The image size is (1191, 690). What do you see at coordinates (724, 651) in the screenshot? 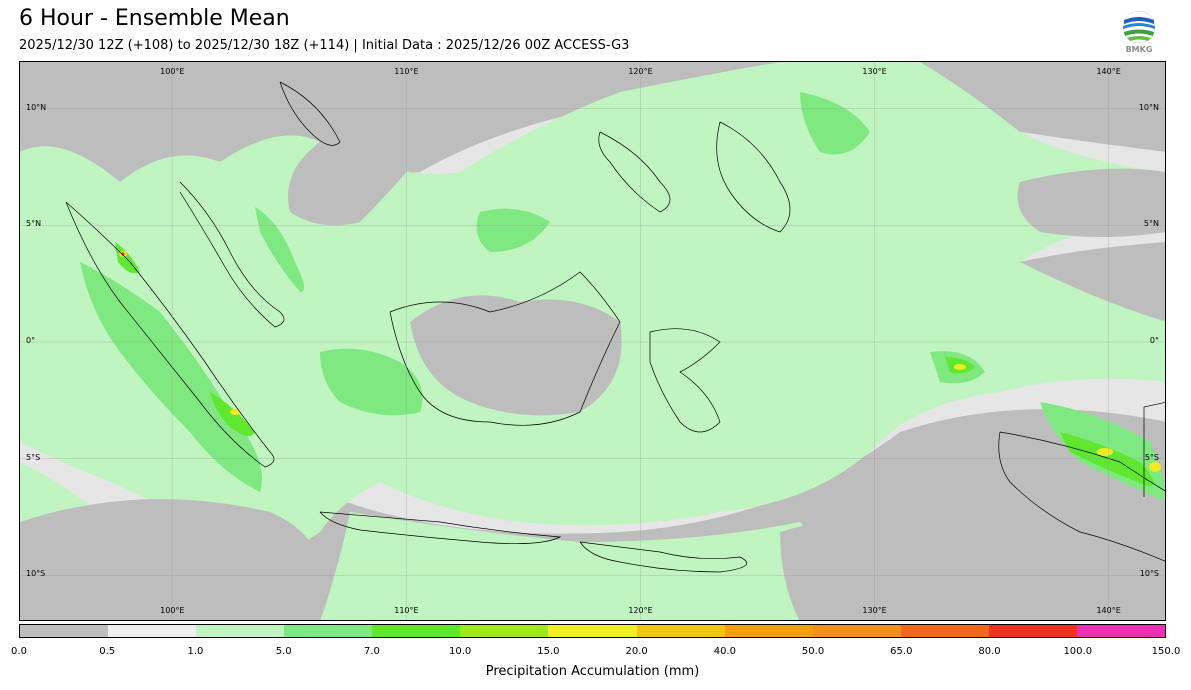
I see `colorbar-tick-label: 40.0` at bounding box center [724, 651].